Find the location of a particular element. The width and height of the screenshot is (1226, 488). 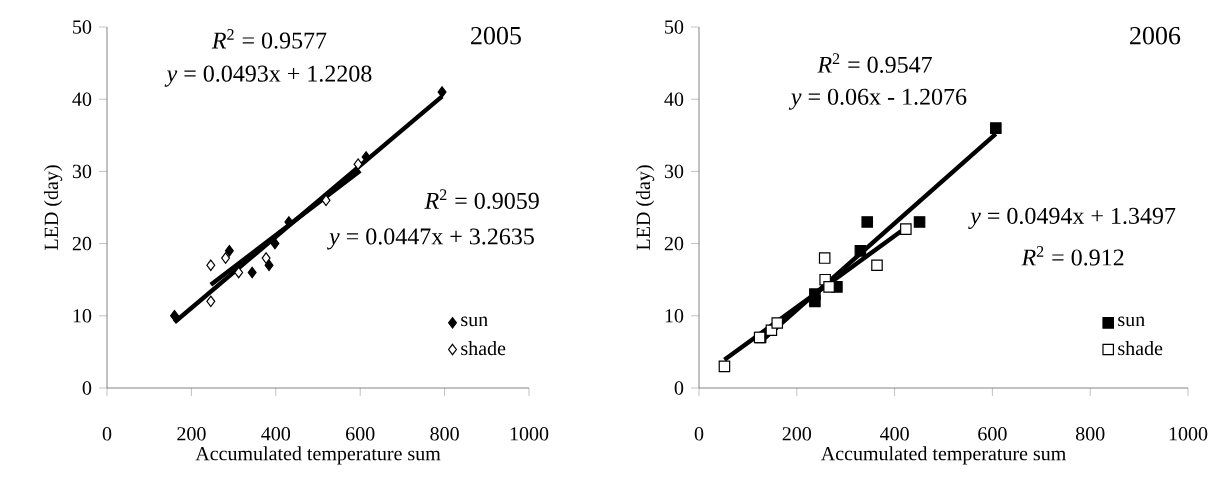

chart-title: 2006 is located at coordinates (1155, 35).